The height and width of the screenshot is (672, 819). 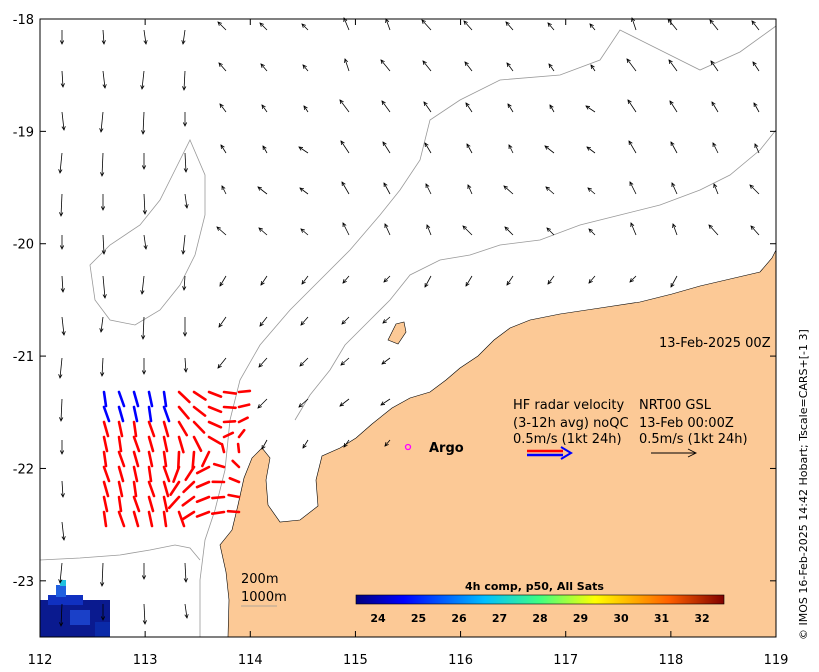 I want to click on legend-nrt-line1: NRT00 GSL, so click(x=675, y=405).